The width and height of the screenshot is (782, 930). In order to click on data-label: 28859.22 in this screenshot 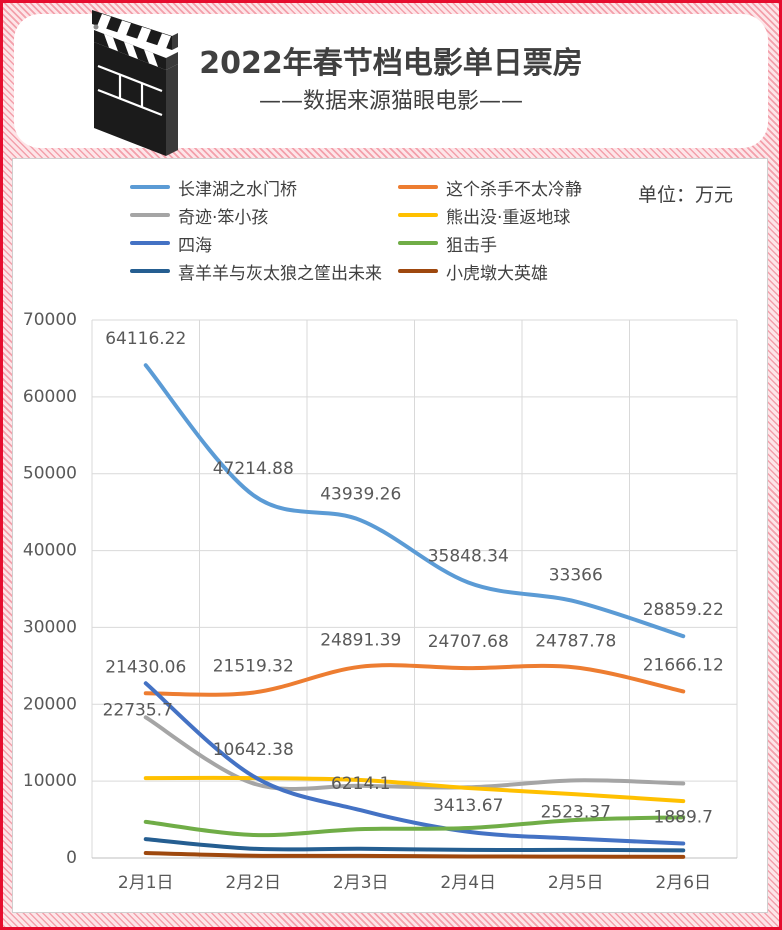, I will do `click(683, 610)`.